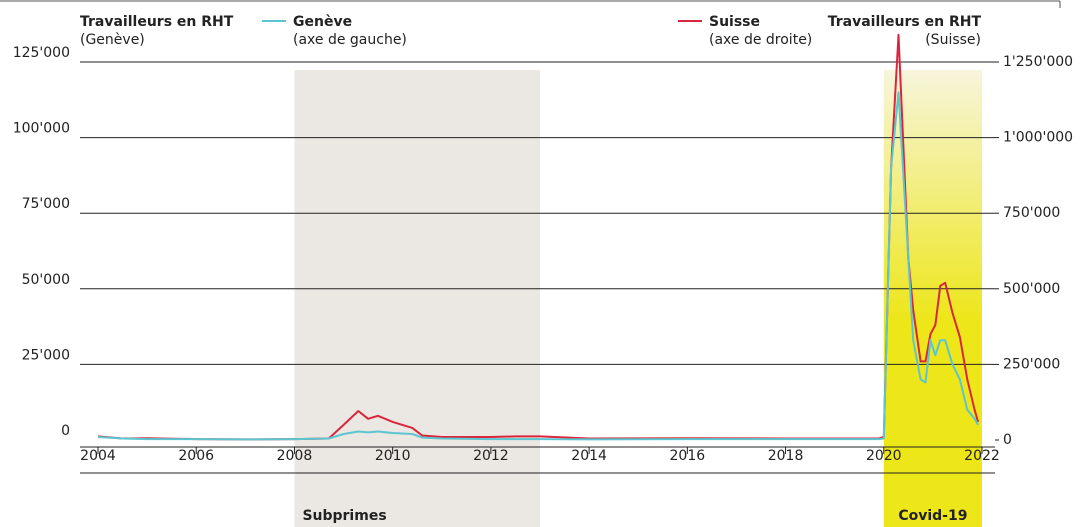 This screenshot has width=1084, height=527. Describe the element at coordinates (953, 40) in the screenshot. I see `y2-axis-sublabel: (Suisse)` at that location.